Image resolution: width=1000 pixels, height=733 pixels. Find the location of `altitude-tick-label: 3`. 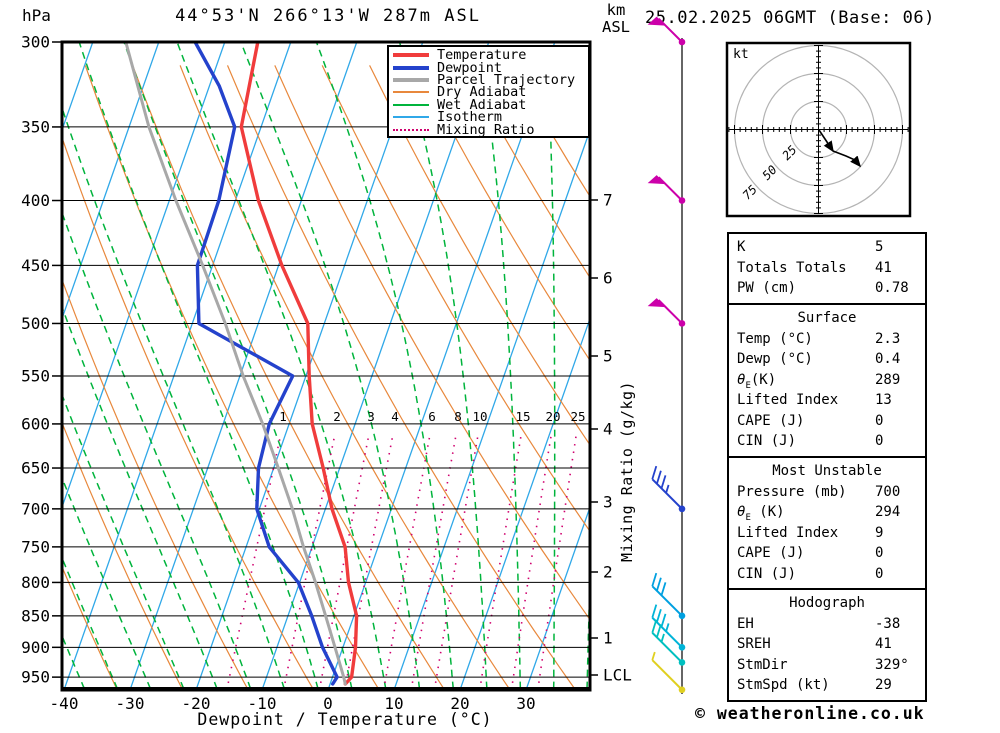

altitude-tick-label: 3 is located at coordinates (608, 502).